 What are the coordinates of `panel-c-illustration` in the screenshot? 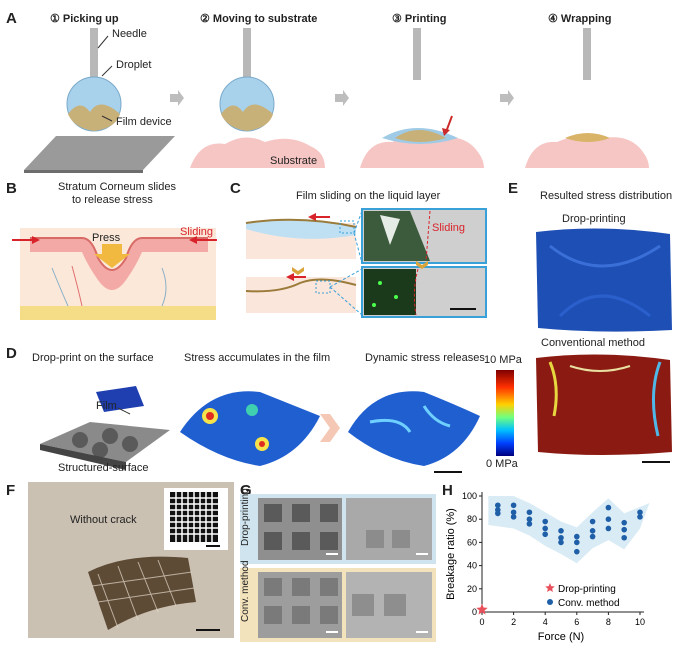 It's located at (366, 263).